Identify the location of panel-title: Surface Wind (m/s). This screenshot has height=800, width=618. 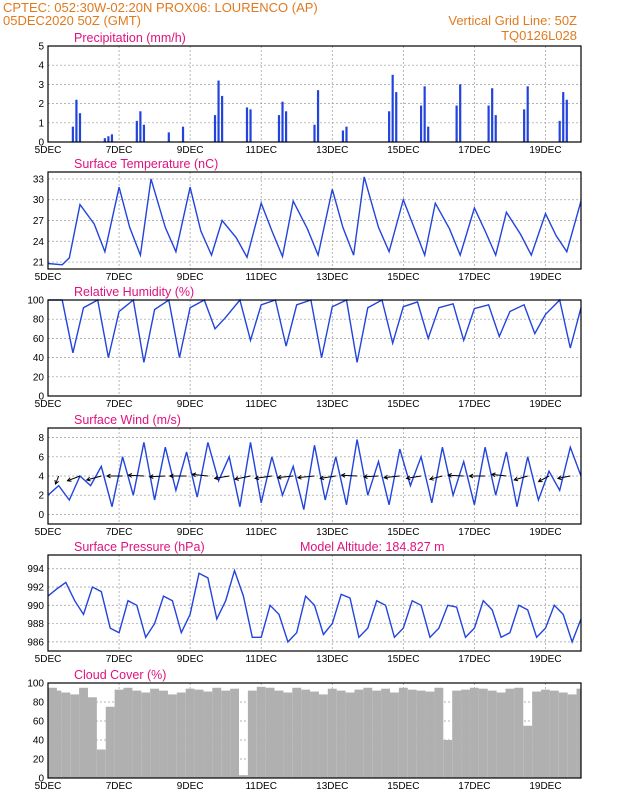
(127, 420).